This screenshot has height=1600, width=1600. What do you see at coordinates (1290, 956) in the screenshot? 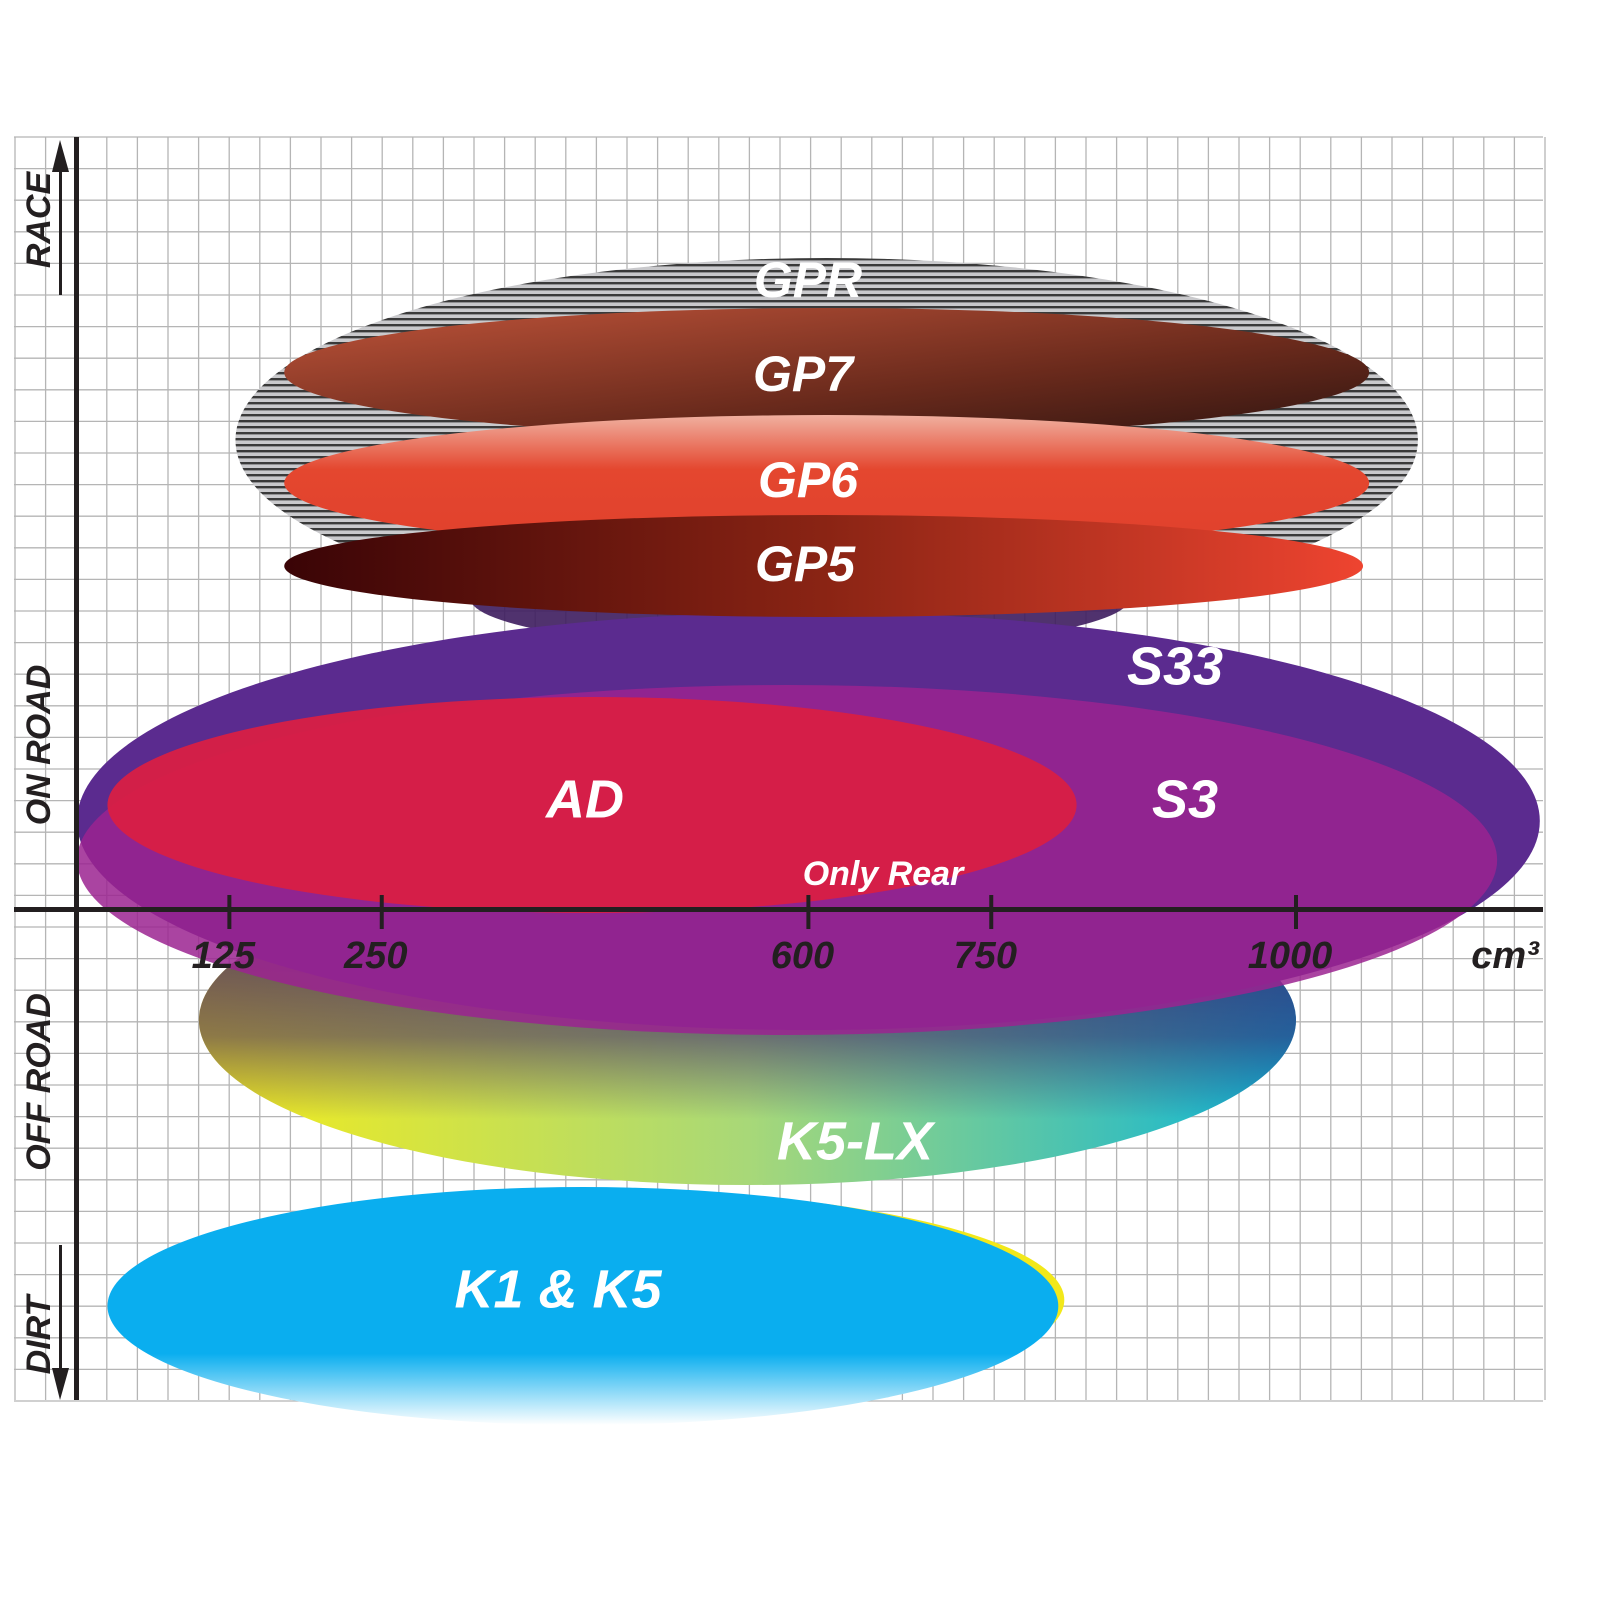
I see `x-tick-label-1000: 1000` at bounding box center [1290, 956].